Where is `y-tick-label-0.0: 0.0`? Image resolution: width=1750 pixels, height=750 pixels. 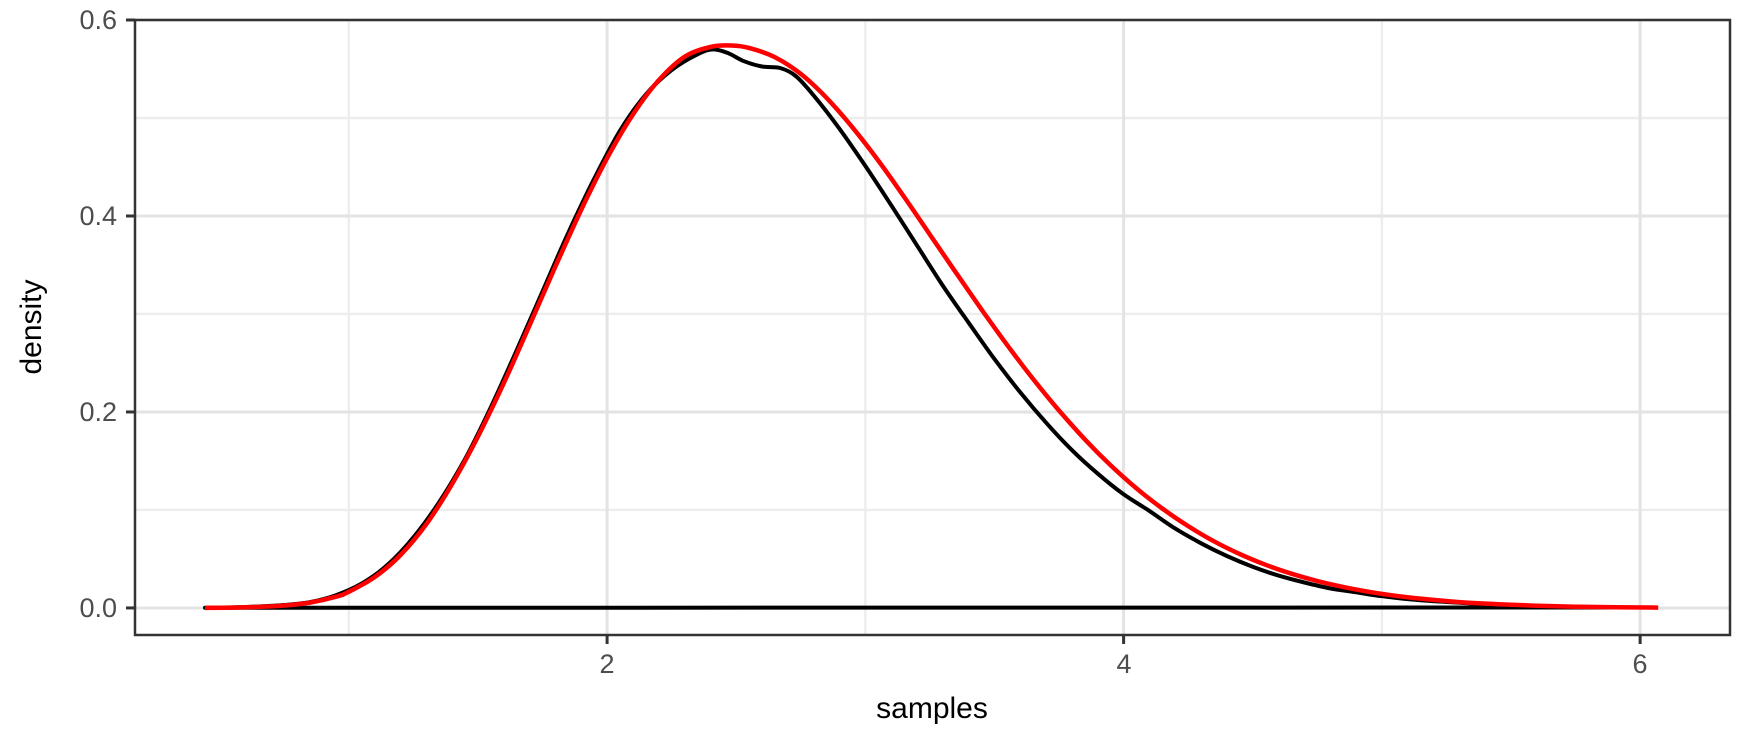 y-tick-label-0.0: 0.0 is located at coordinates (98, 608).